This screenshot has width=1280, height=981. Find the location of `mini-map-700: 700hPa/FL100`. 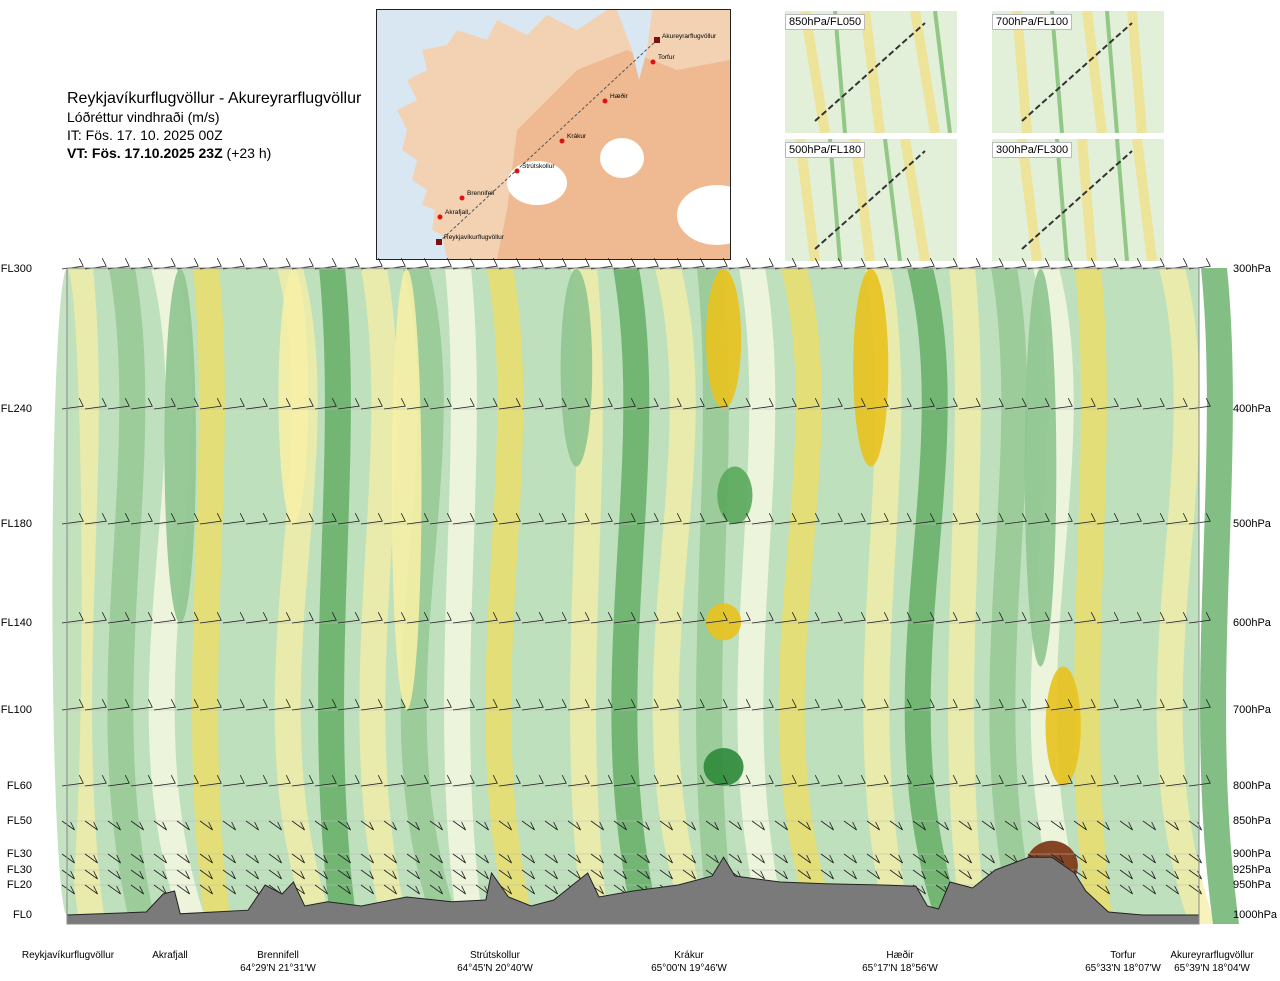

mini-map-700: 700hPa/FL100 is located at coordinates (1078, 72).